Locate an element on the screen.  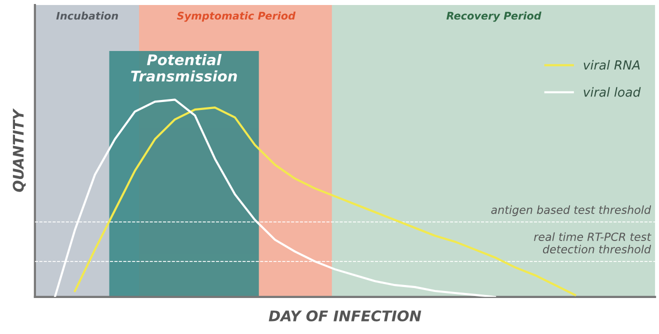
ref-line-label: real time RT-PCR test detection threshold is located at coordinates (593, 243).